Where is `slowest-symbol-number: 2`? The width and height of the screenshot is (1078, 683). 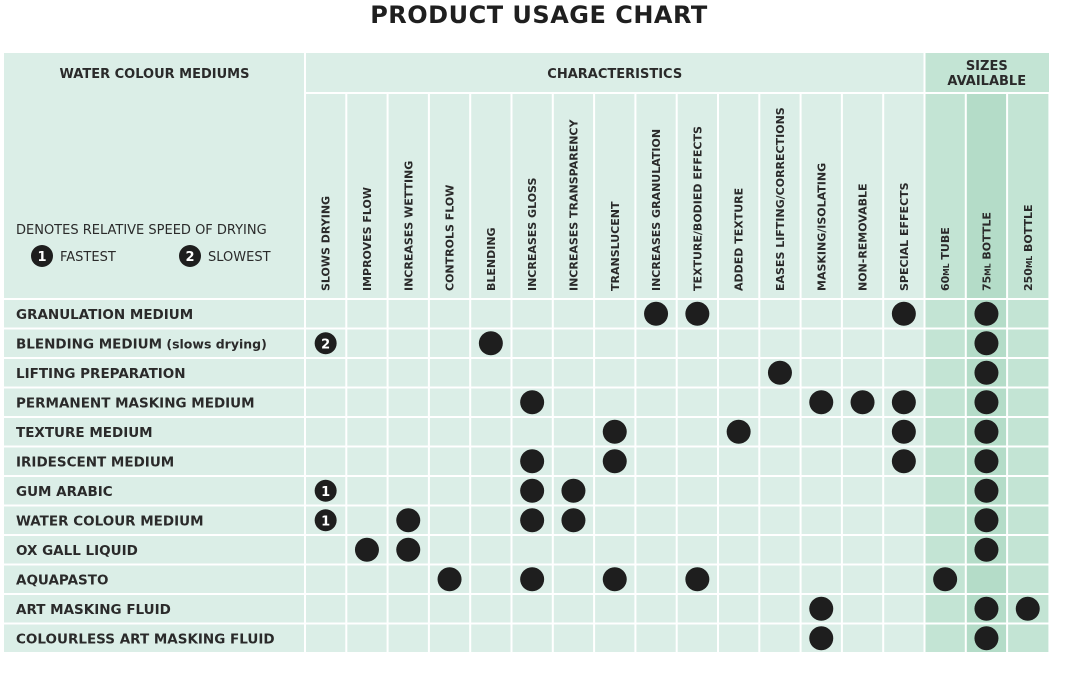
slowest-symbol-number: 2 is located at coordinates (189, 257).